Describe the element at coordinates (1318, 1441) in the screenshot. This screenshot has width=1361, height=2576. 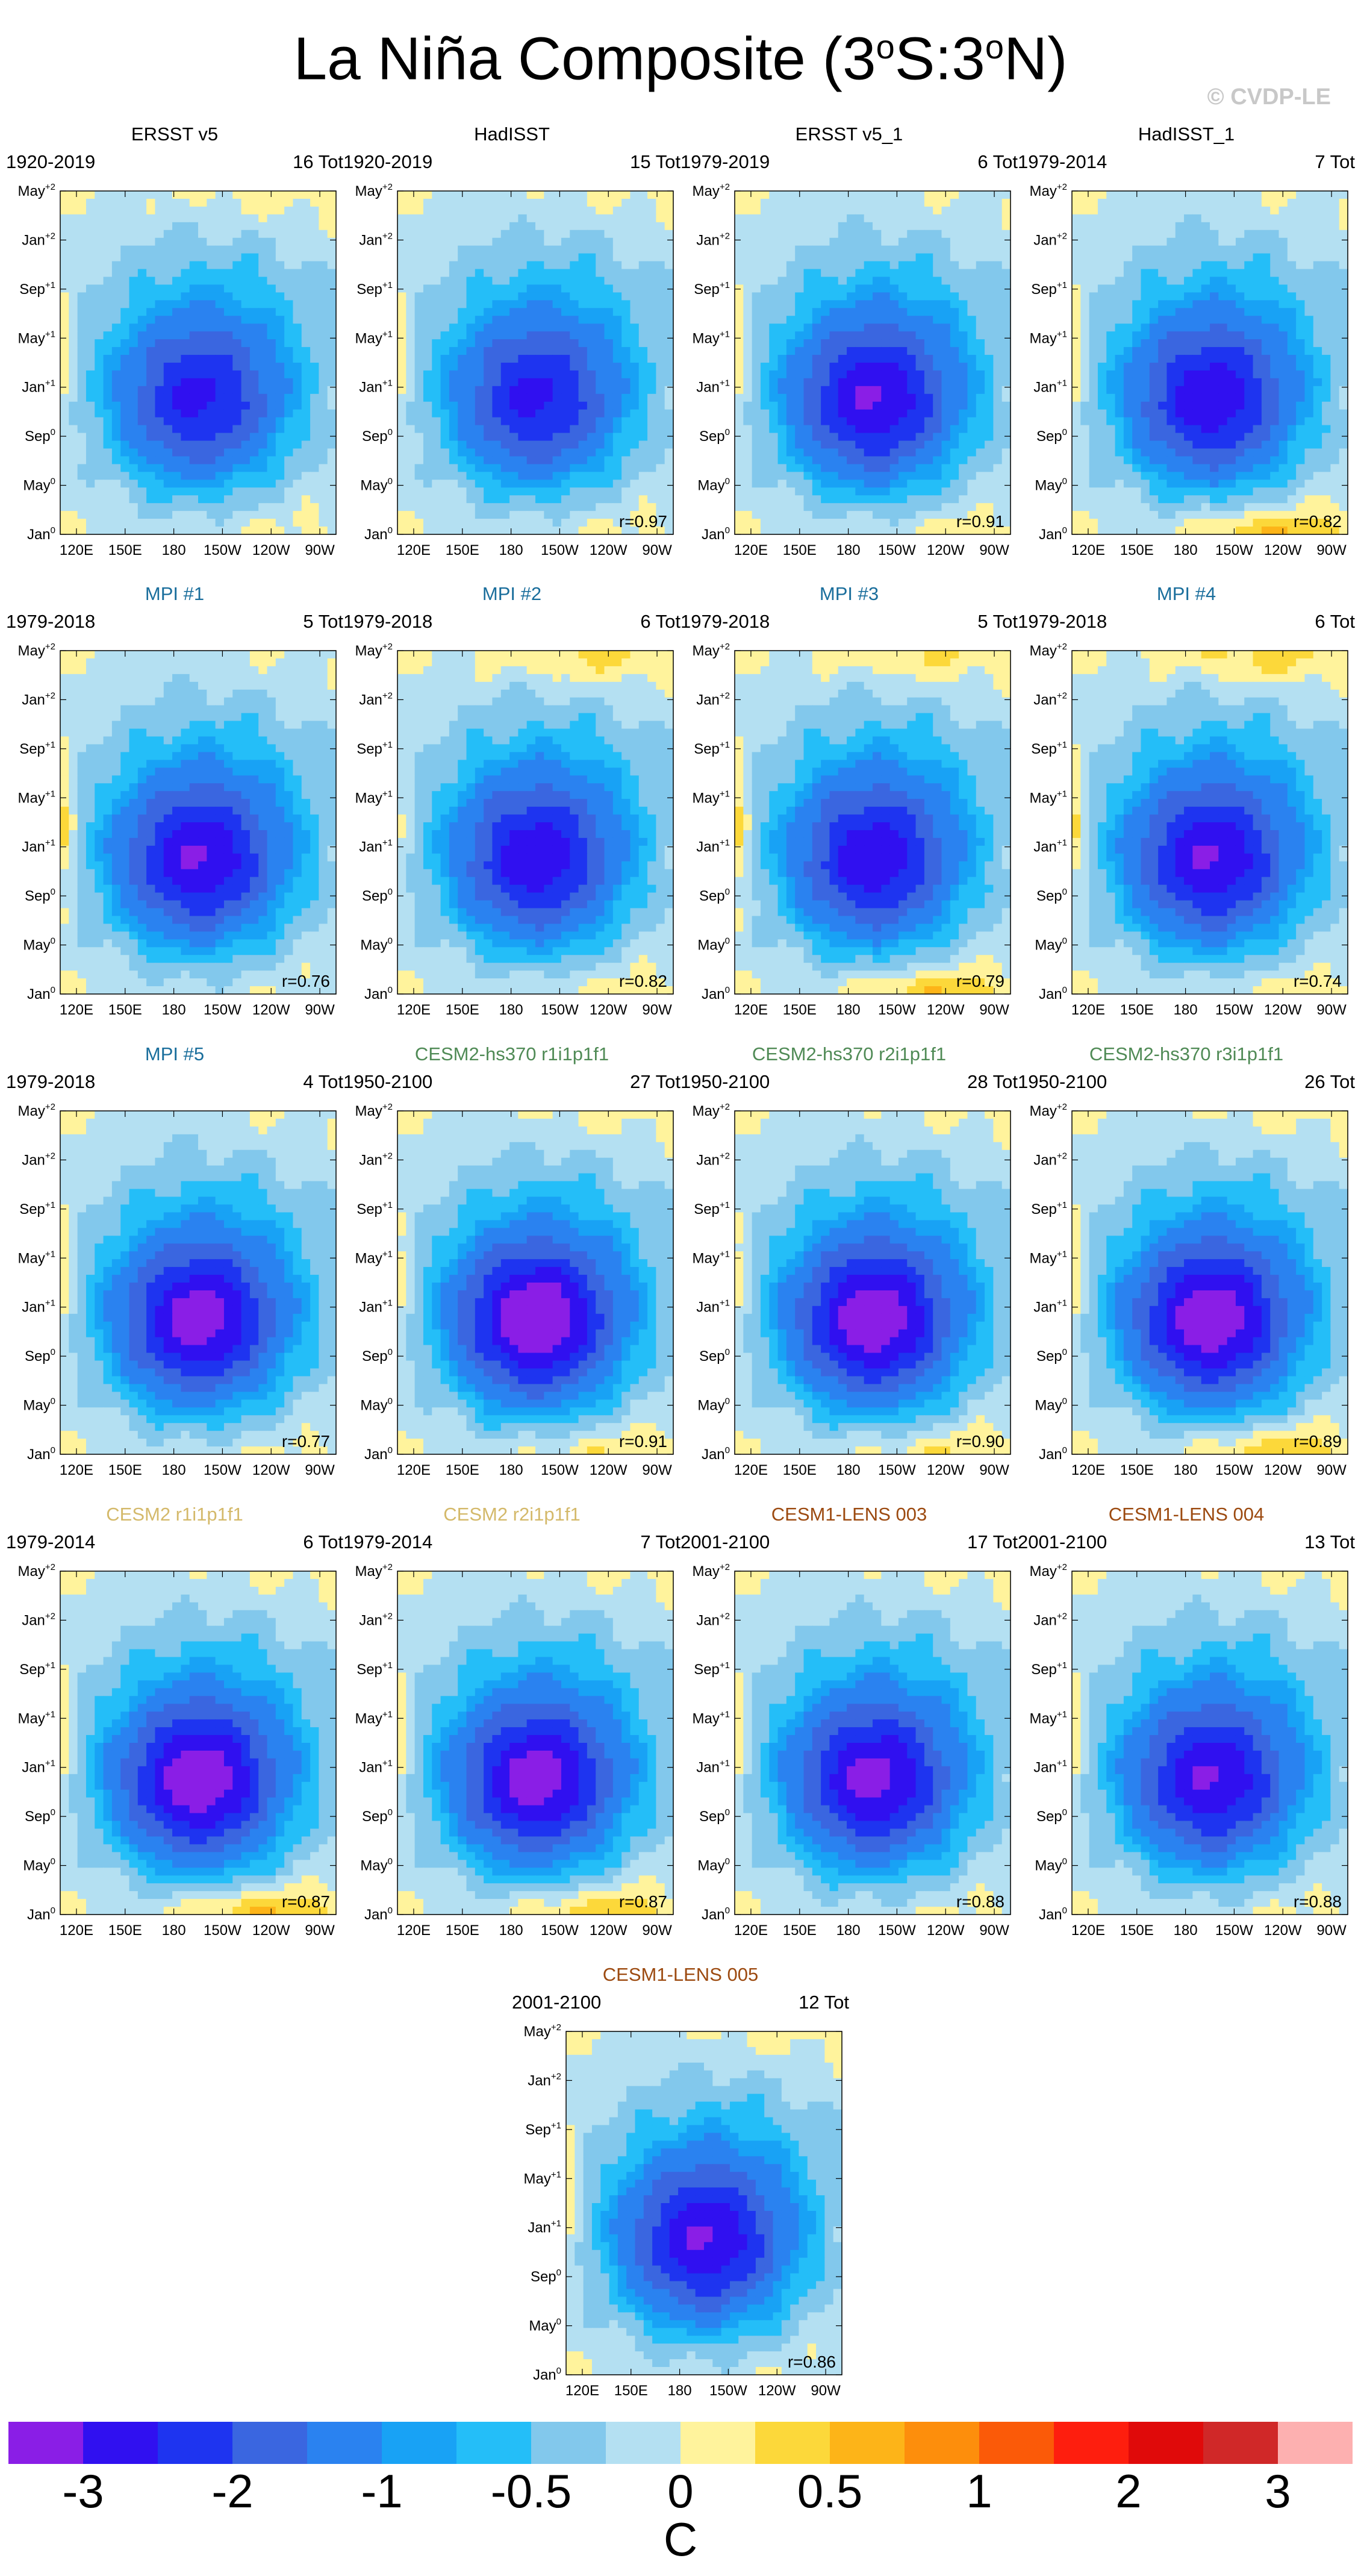
I see `pattern-correlation-label: r=0.89` at that location.